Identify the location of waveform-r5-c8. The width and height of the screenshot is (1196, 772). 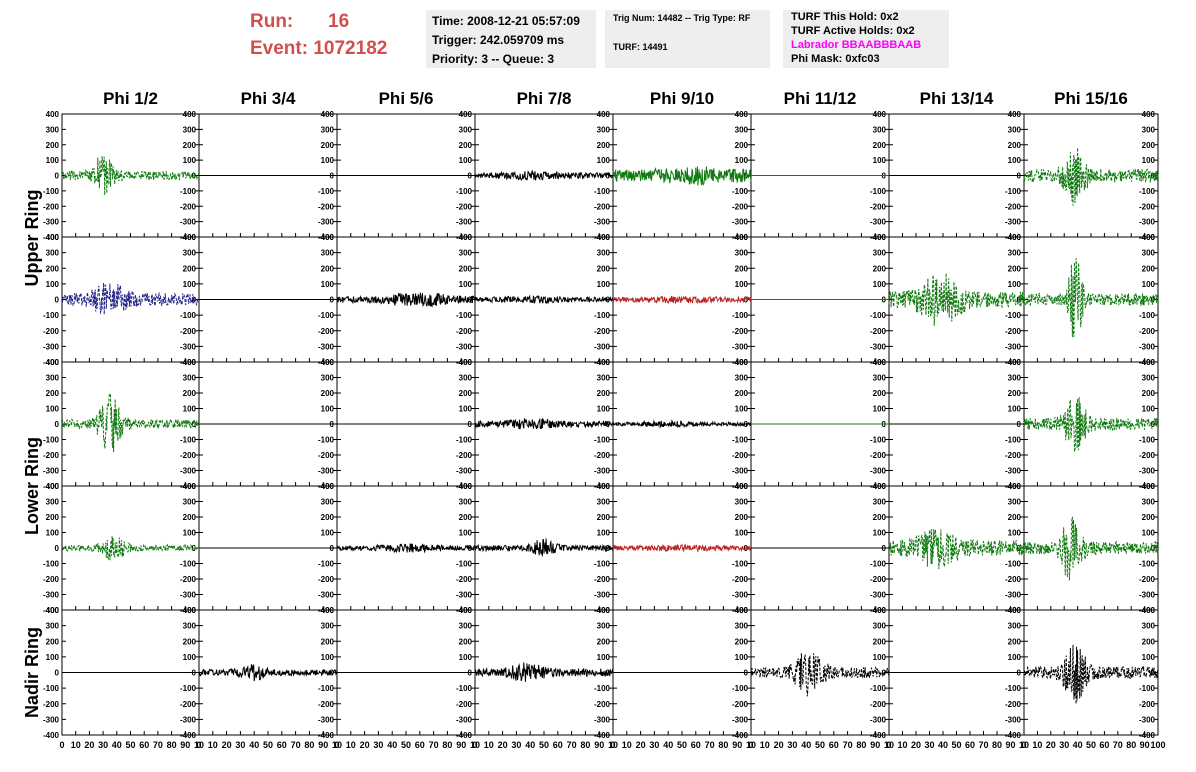
(1091, 674).